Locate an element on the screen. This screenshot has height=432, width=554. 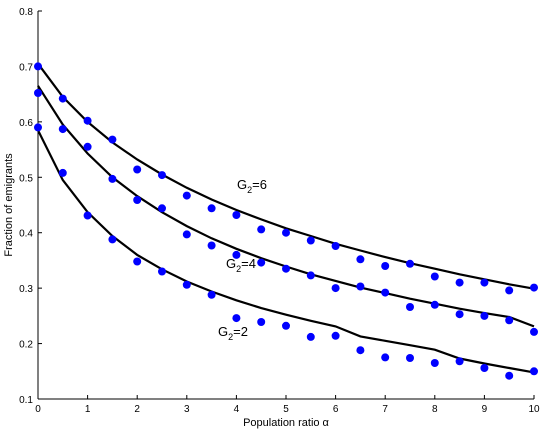
curve-labels: G2=6 G2=4 G2=2 is located at coordinates (242, 259).